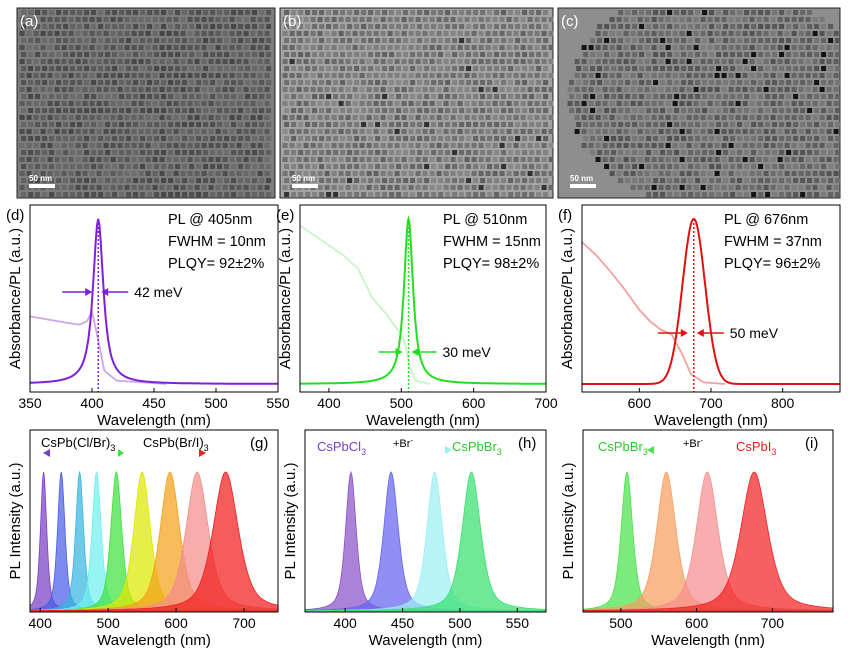  Describe the element at coordinates (278, 403) in the screenshot. I see `x-tick-label: 550` at that location.